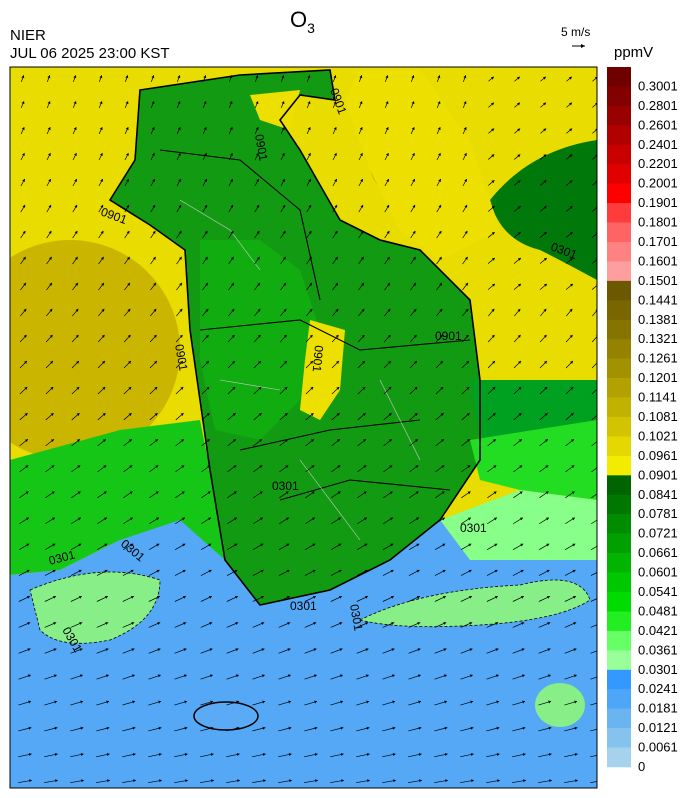 This screenshot has height=798, width=692. Describe the element at coordinates (658, 319) in the screenshot. I see `colorbar-label: 0.1381` at that location.